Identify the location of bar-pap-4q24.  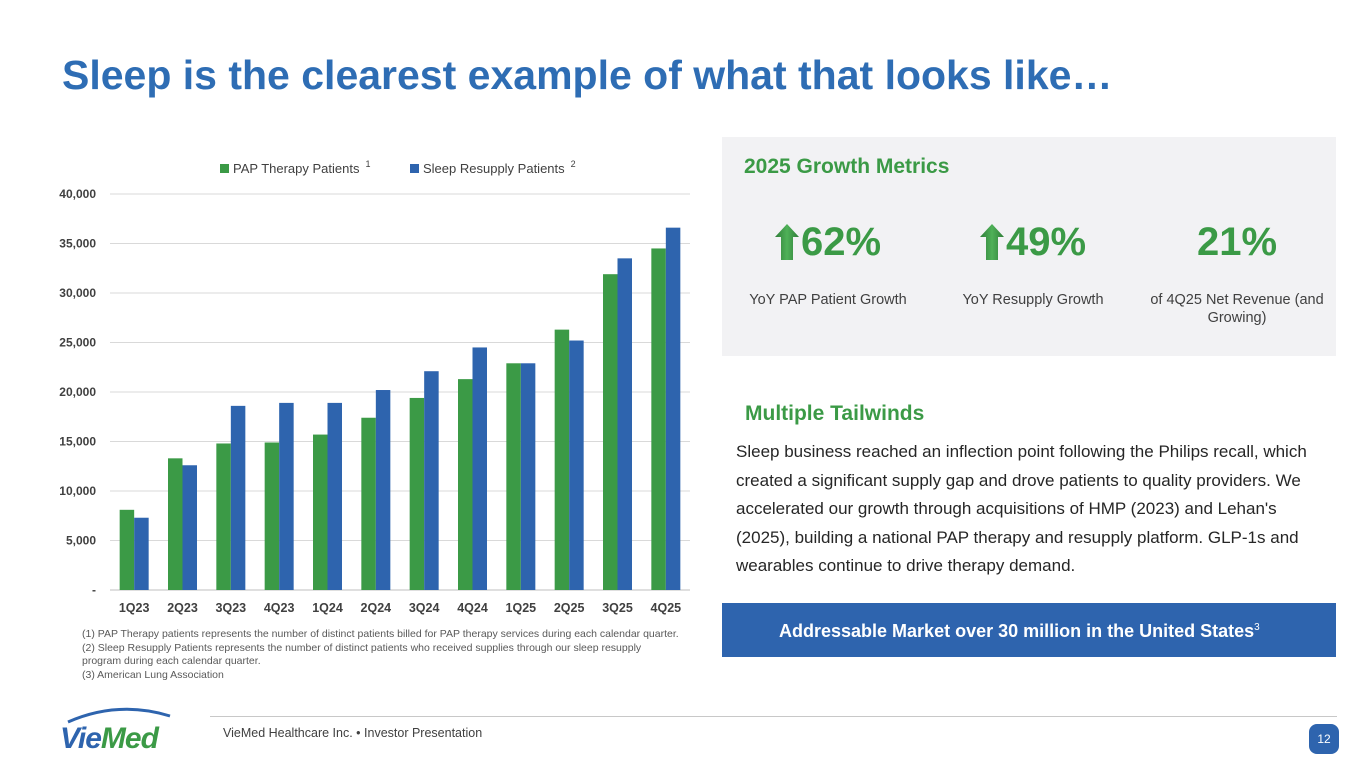
(465, 484).